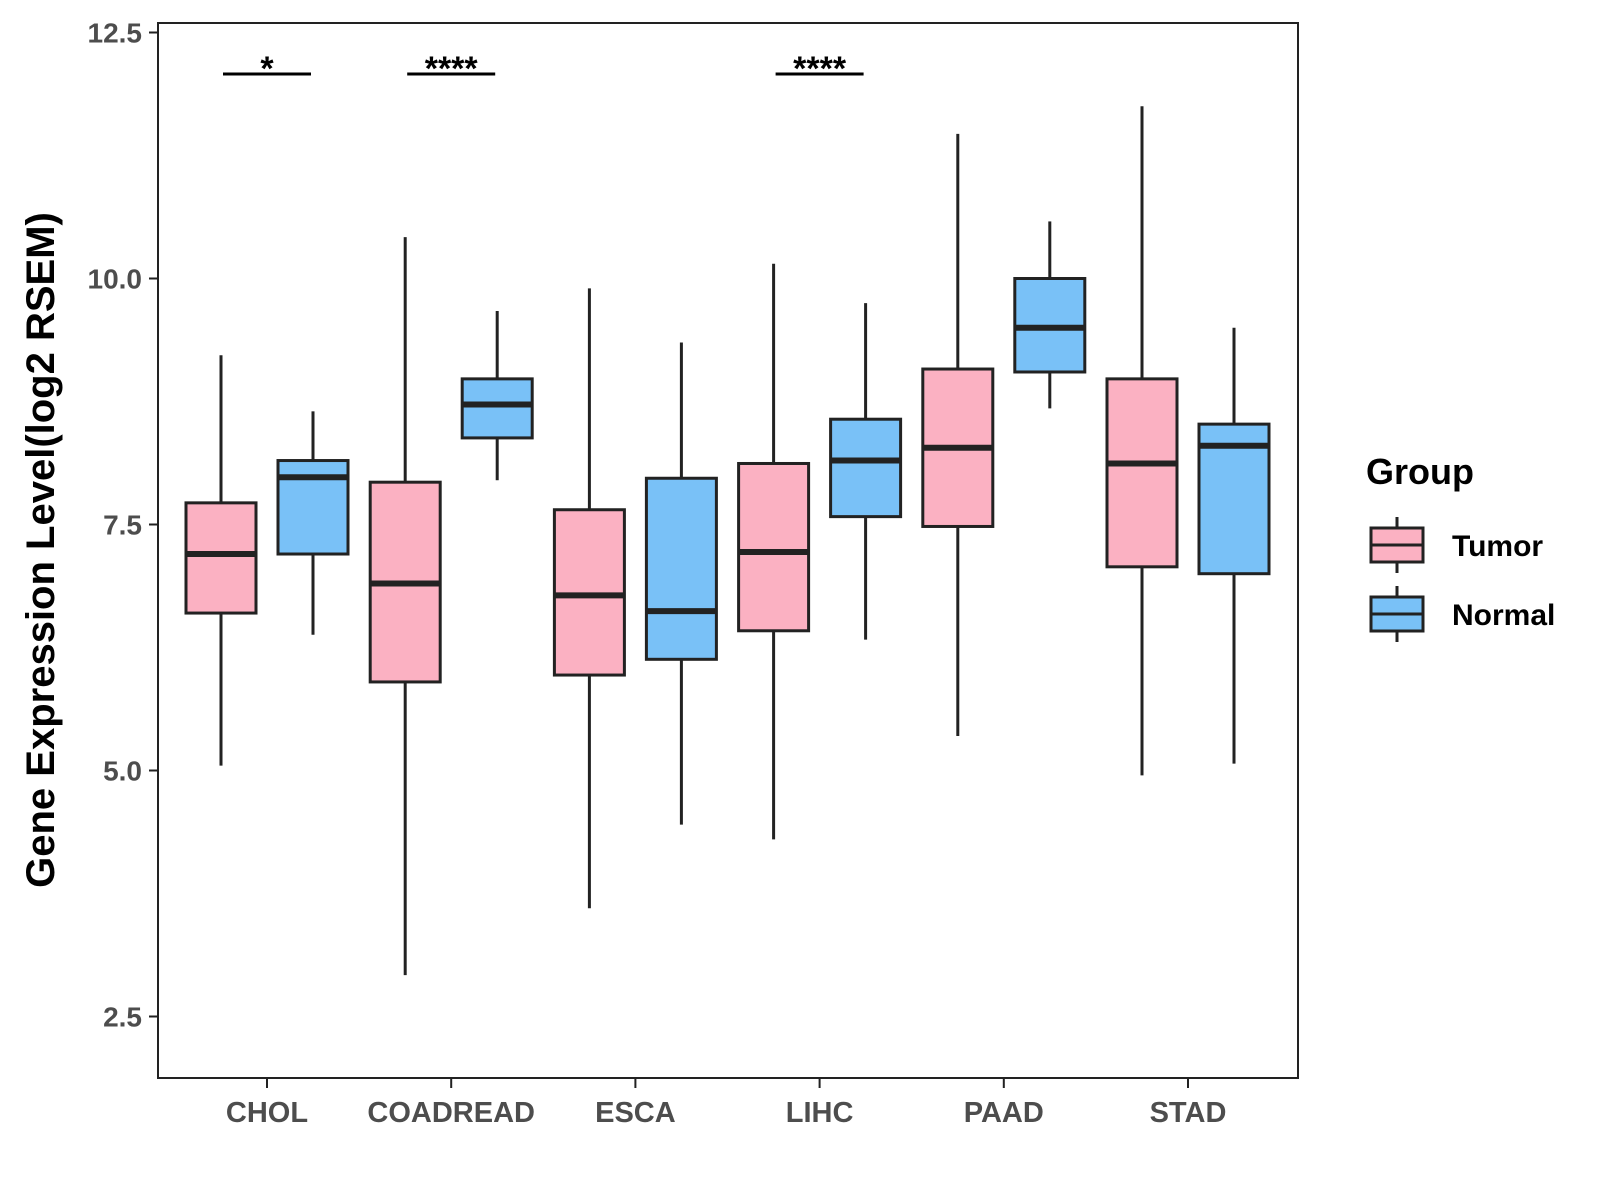  I want to click on box-tumor-chol, so click(221, 560).